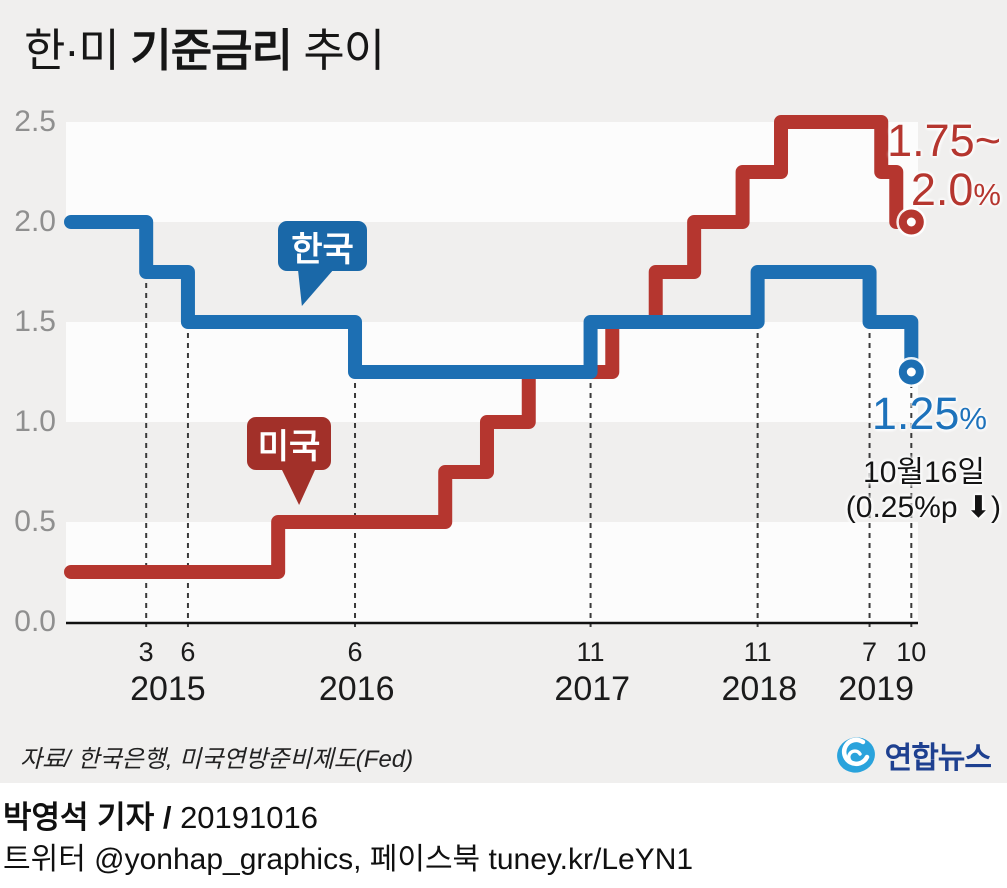 The height and width of the screenshot is (888, 1007). What do you see at coordinates (35, 521) in the screenshot?
I see `y-axis-tick: 0.5` at bounding box center [35, 521].